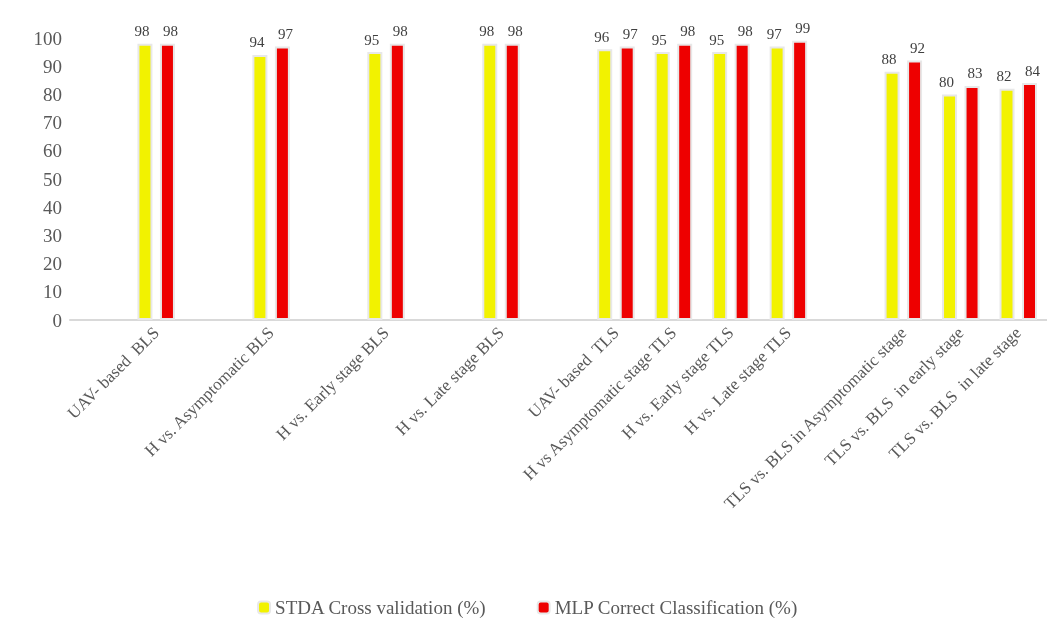 Image resolution: width=1055 pixels, height=630 pixels. What do you see at coordinates (602, 36) in the screenshot?
I see `data-label: 96` at bounding box center [602, 36].